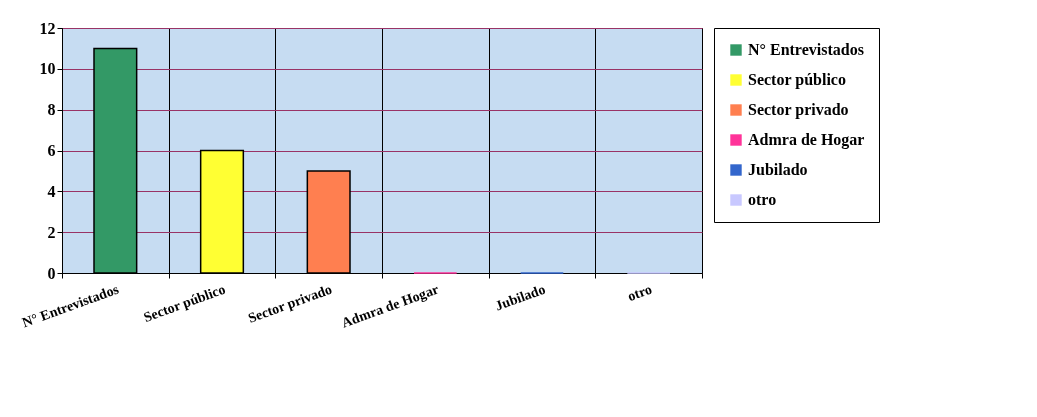 This screenshot has height=417, width=1037. Describe the element at coordinates (762, 199) in the screenshot. I see `legend-label: otro` at that location.